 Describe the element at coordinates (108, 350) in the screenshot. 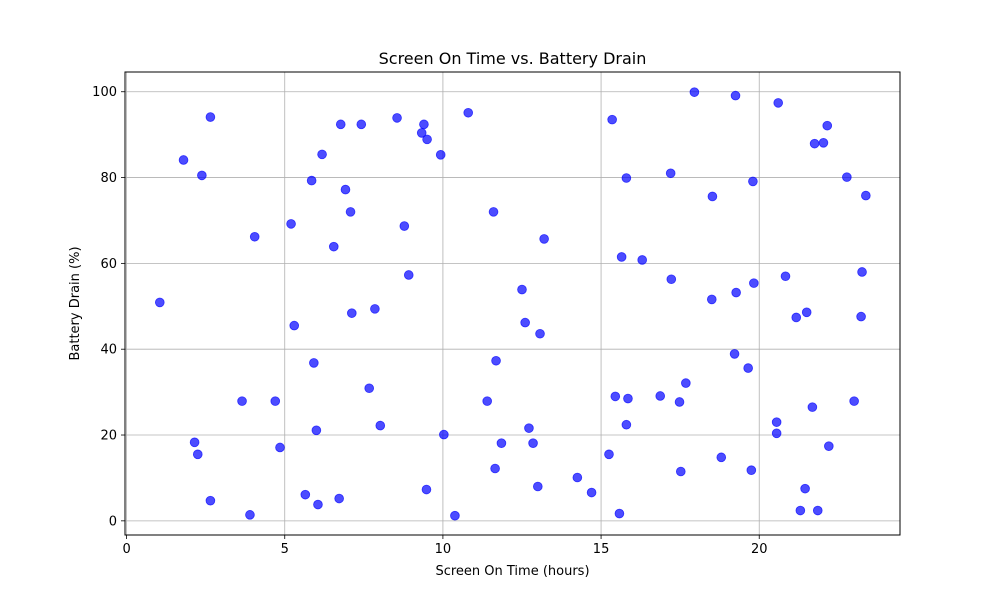

I see `y-tick-label: 40` at that location.